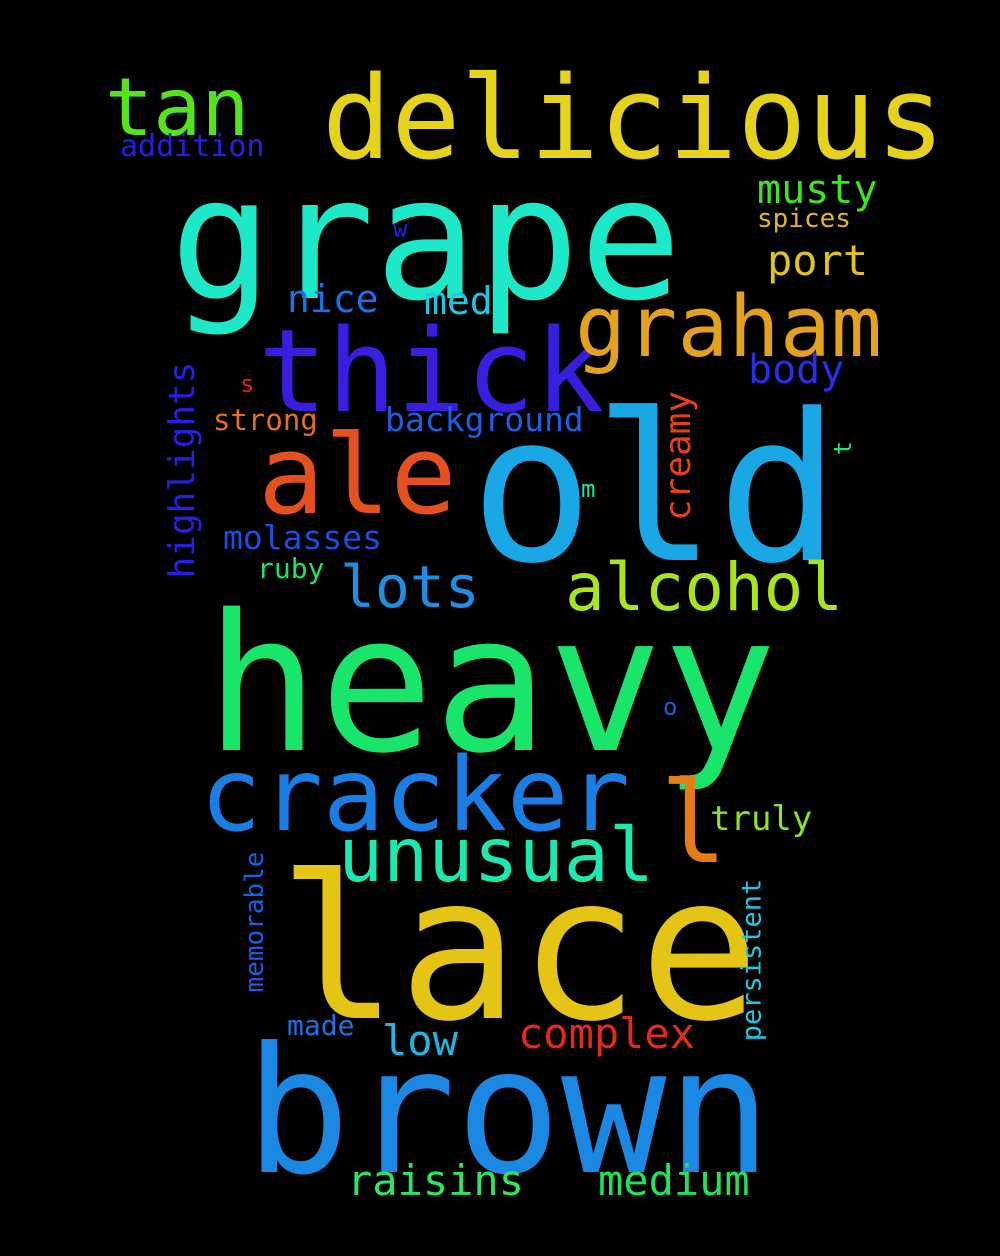 The height and width of the screenshot is (1256, 1000). What do you see at coordinates (704, 587) in the screenshot?
I see `word-alcohol: alcohol` at bounding box center [704, 587].